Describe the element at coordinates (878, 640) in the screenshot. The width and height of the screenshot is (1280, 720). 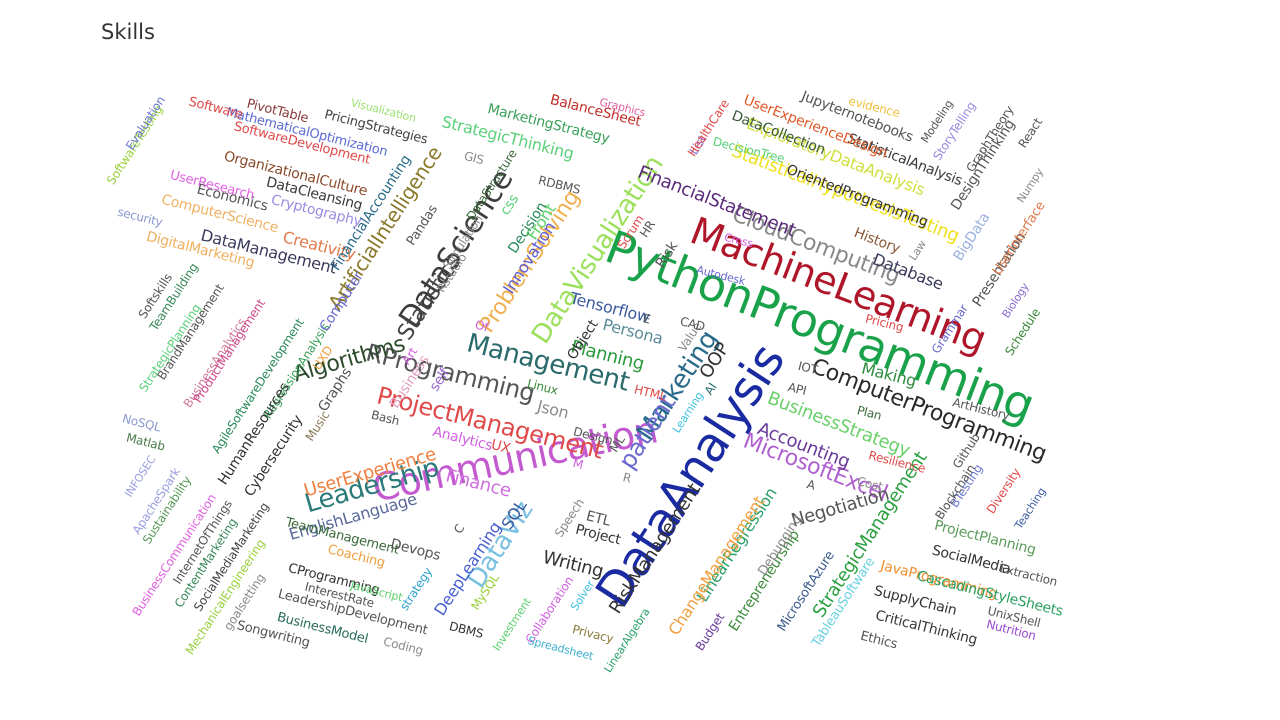
I see `word-ethics-121: Ethics` at that location.